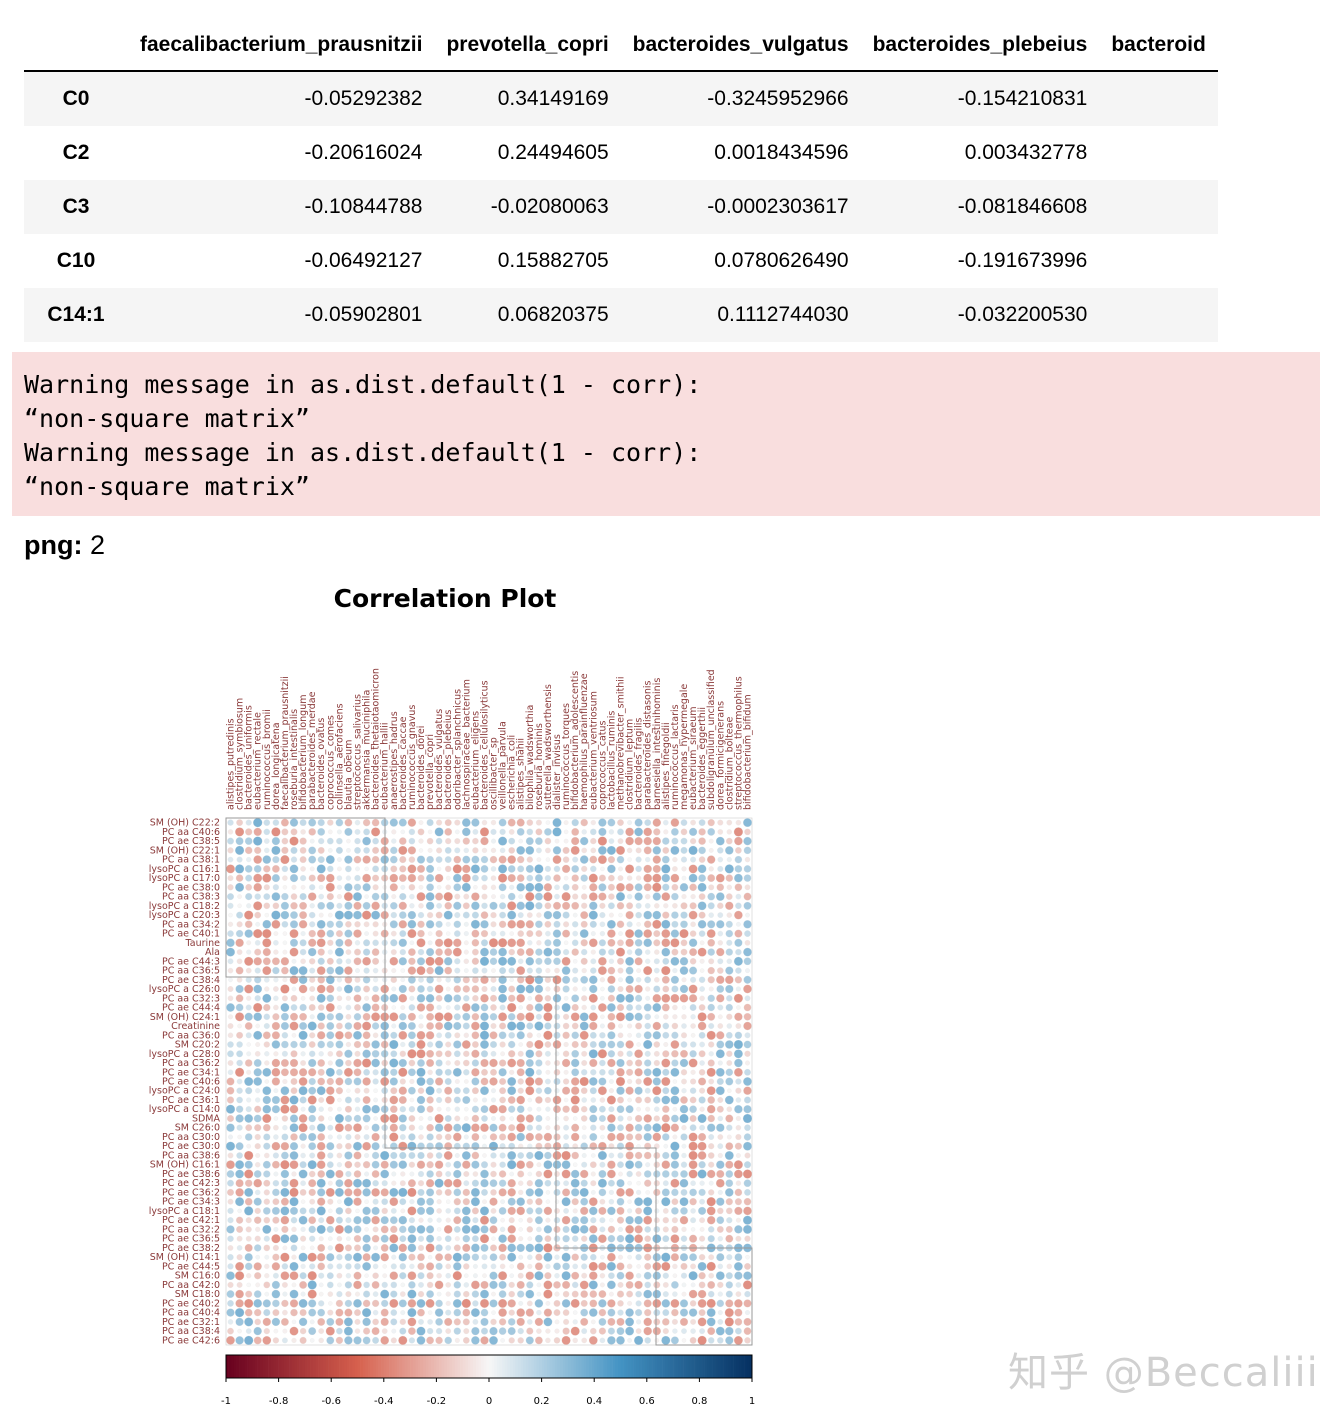 This screenshot has width=1320, height=1424. Describe the element at coordinates (539, 766) in the screenshot. I see `column-label: roseburia_hominis` at that location.